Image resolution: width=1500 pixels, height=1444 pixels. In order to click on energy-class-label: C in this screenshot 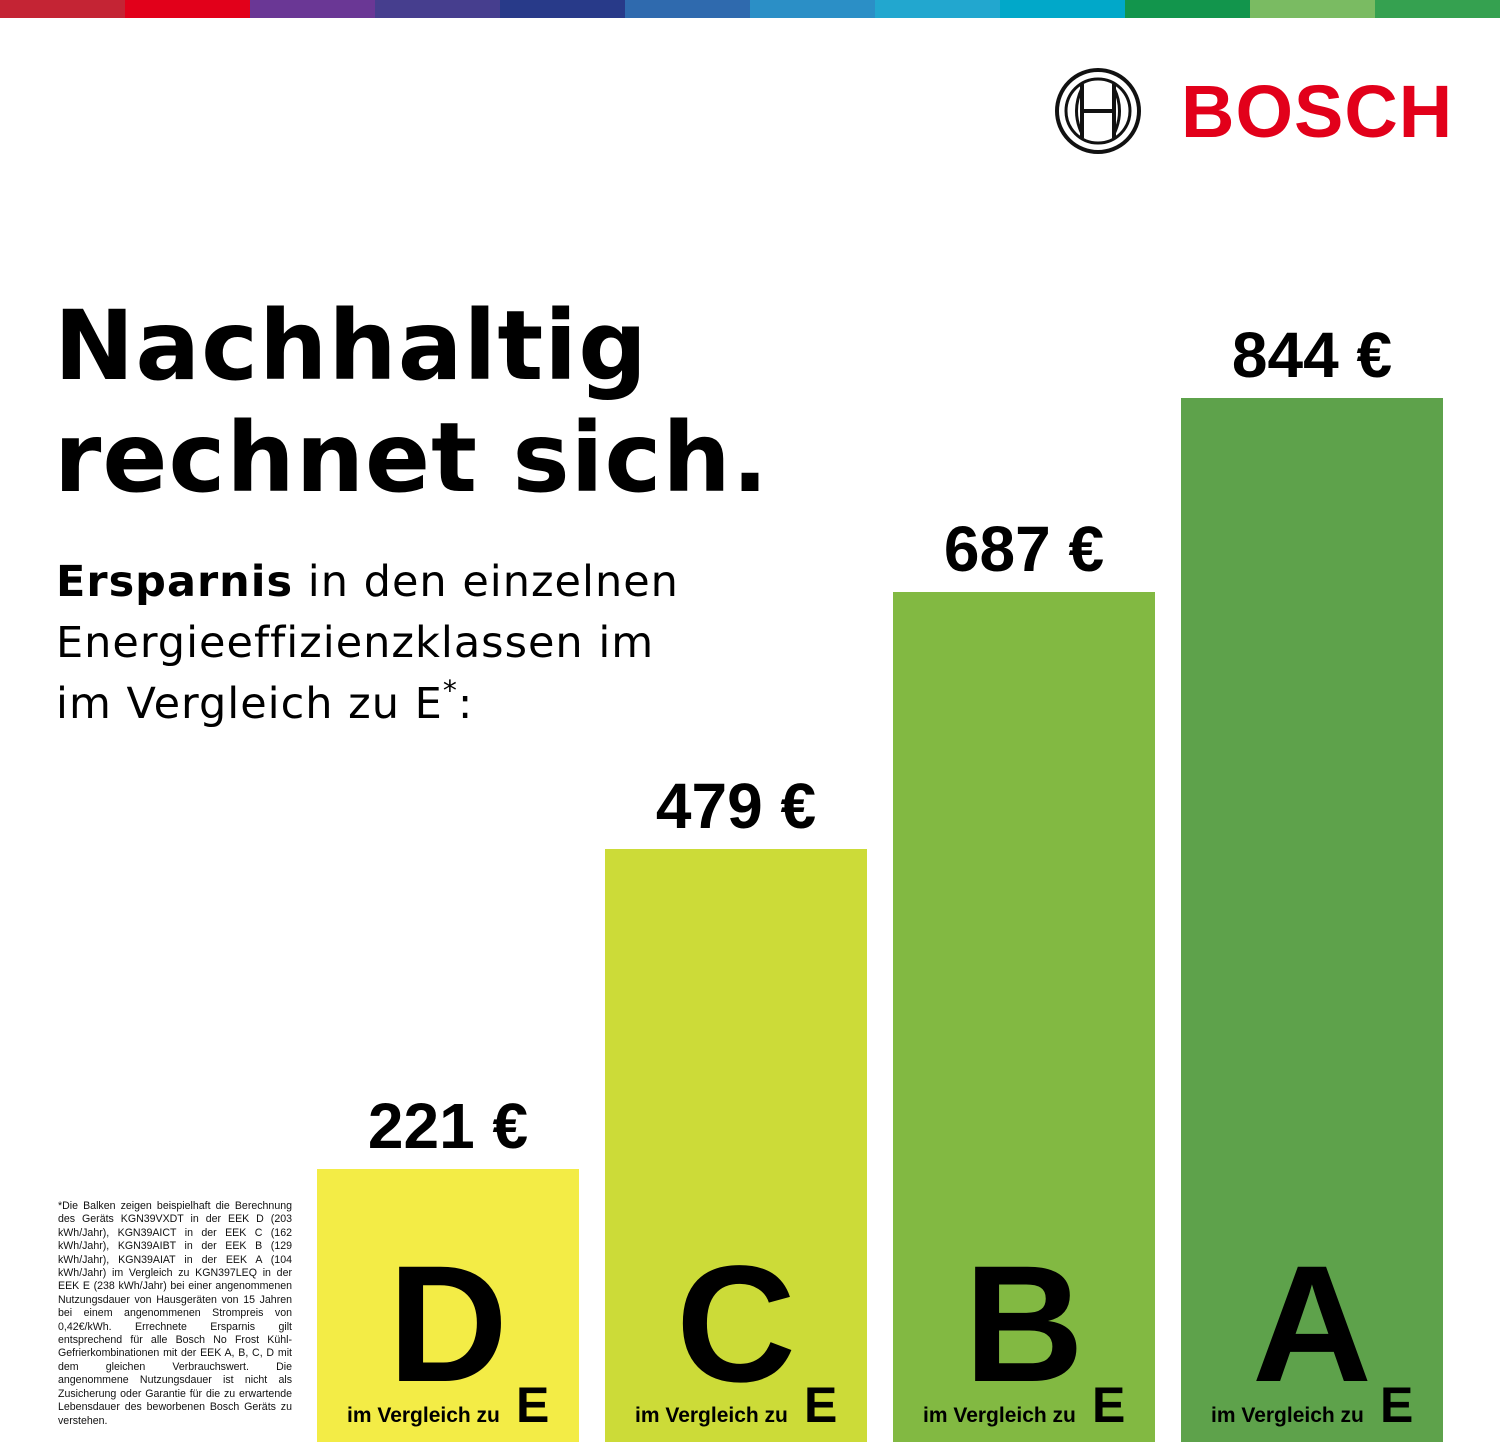, I will do `click(736, 1324)`.